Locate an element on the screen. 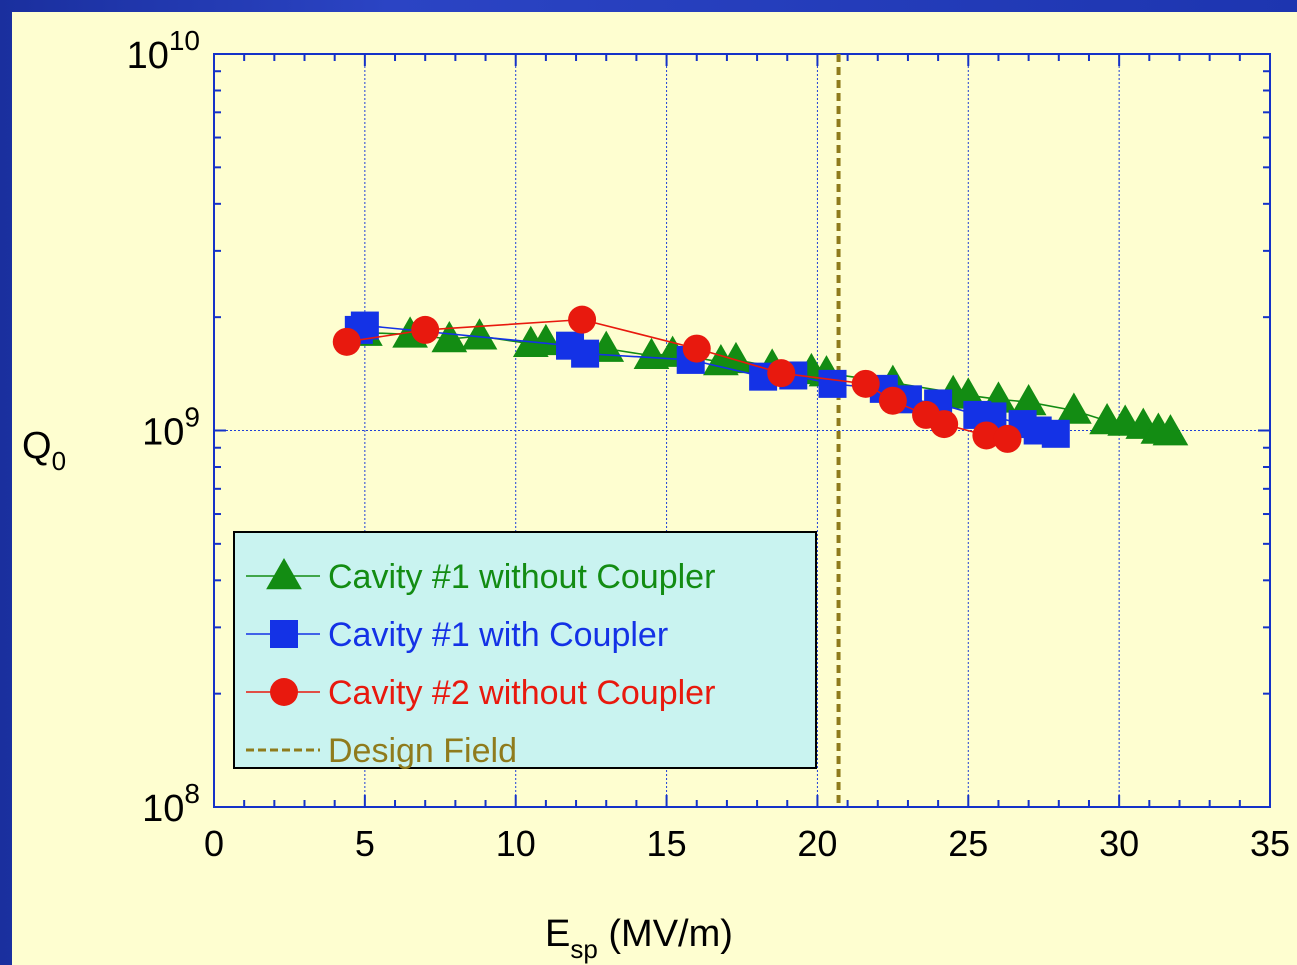 The width and height of the screenshot is (1297, 965). x-tick-label: 30 is located at coordinates (1119, 843).